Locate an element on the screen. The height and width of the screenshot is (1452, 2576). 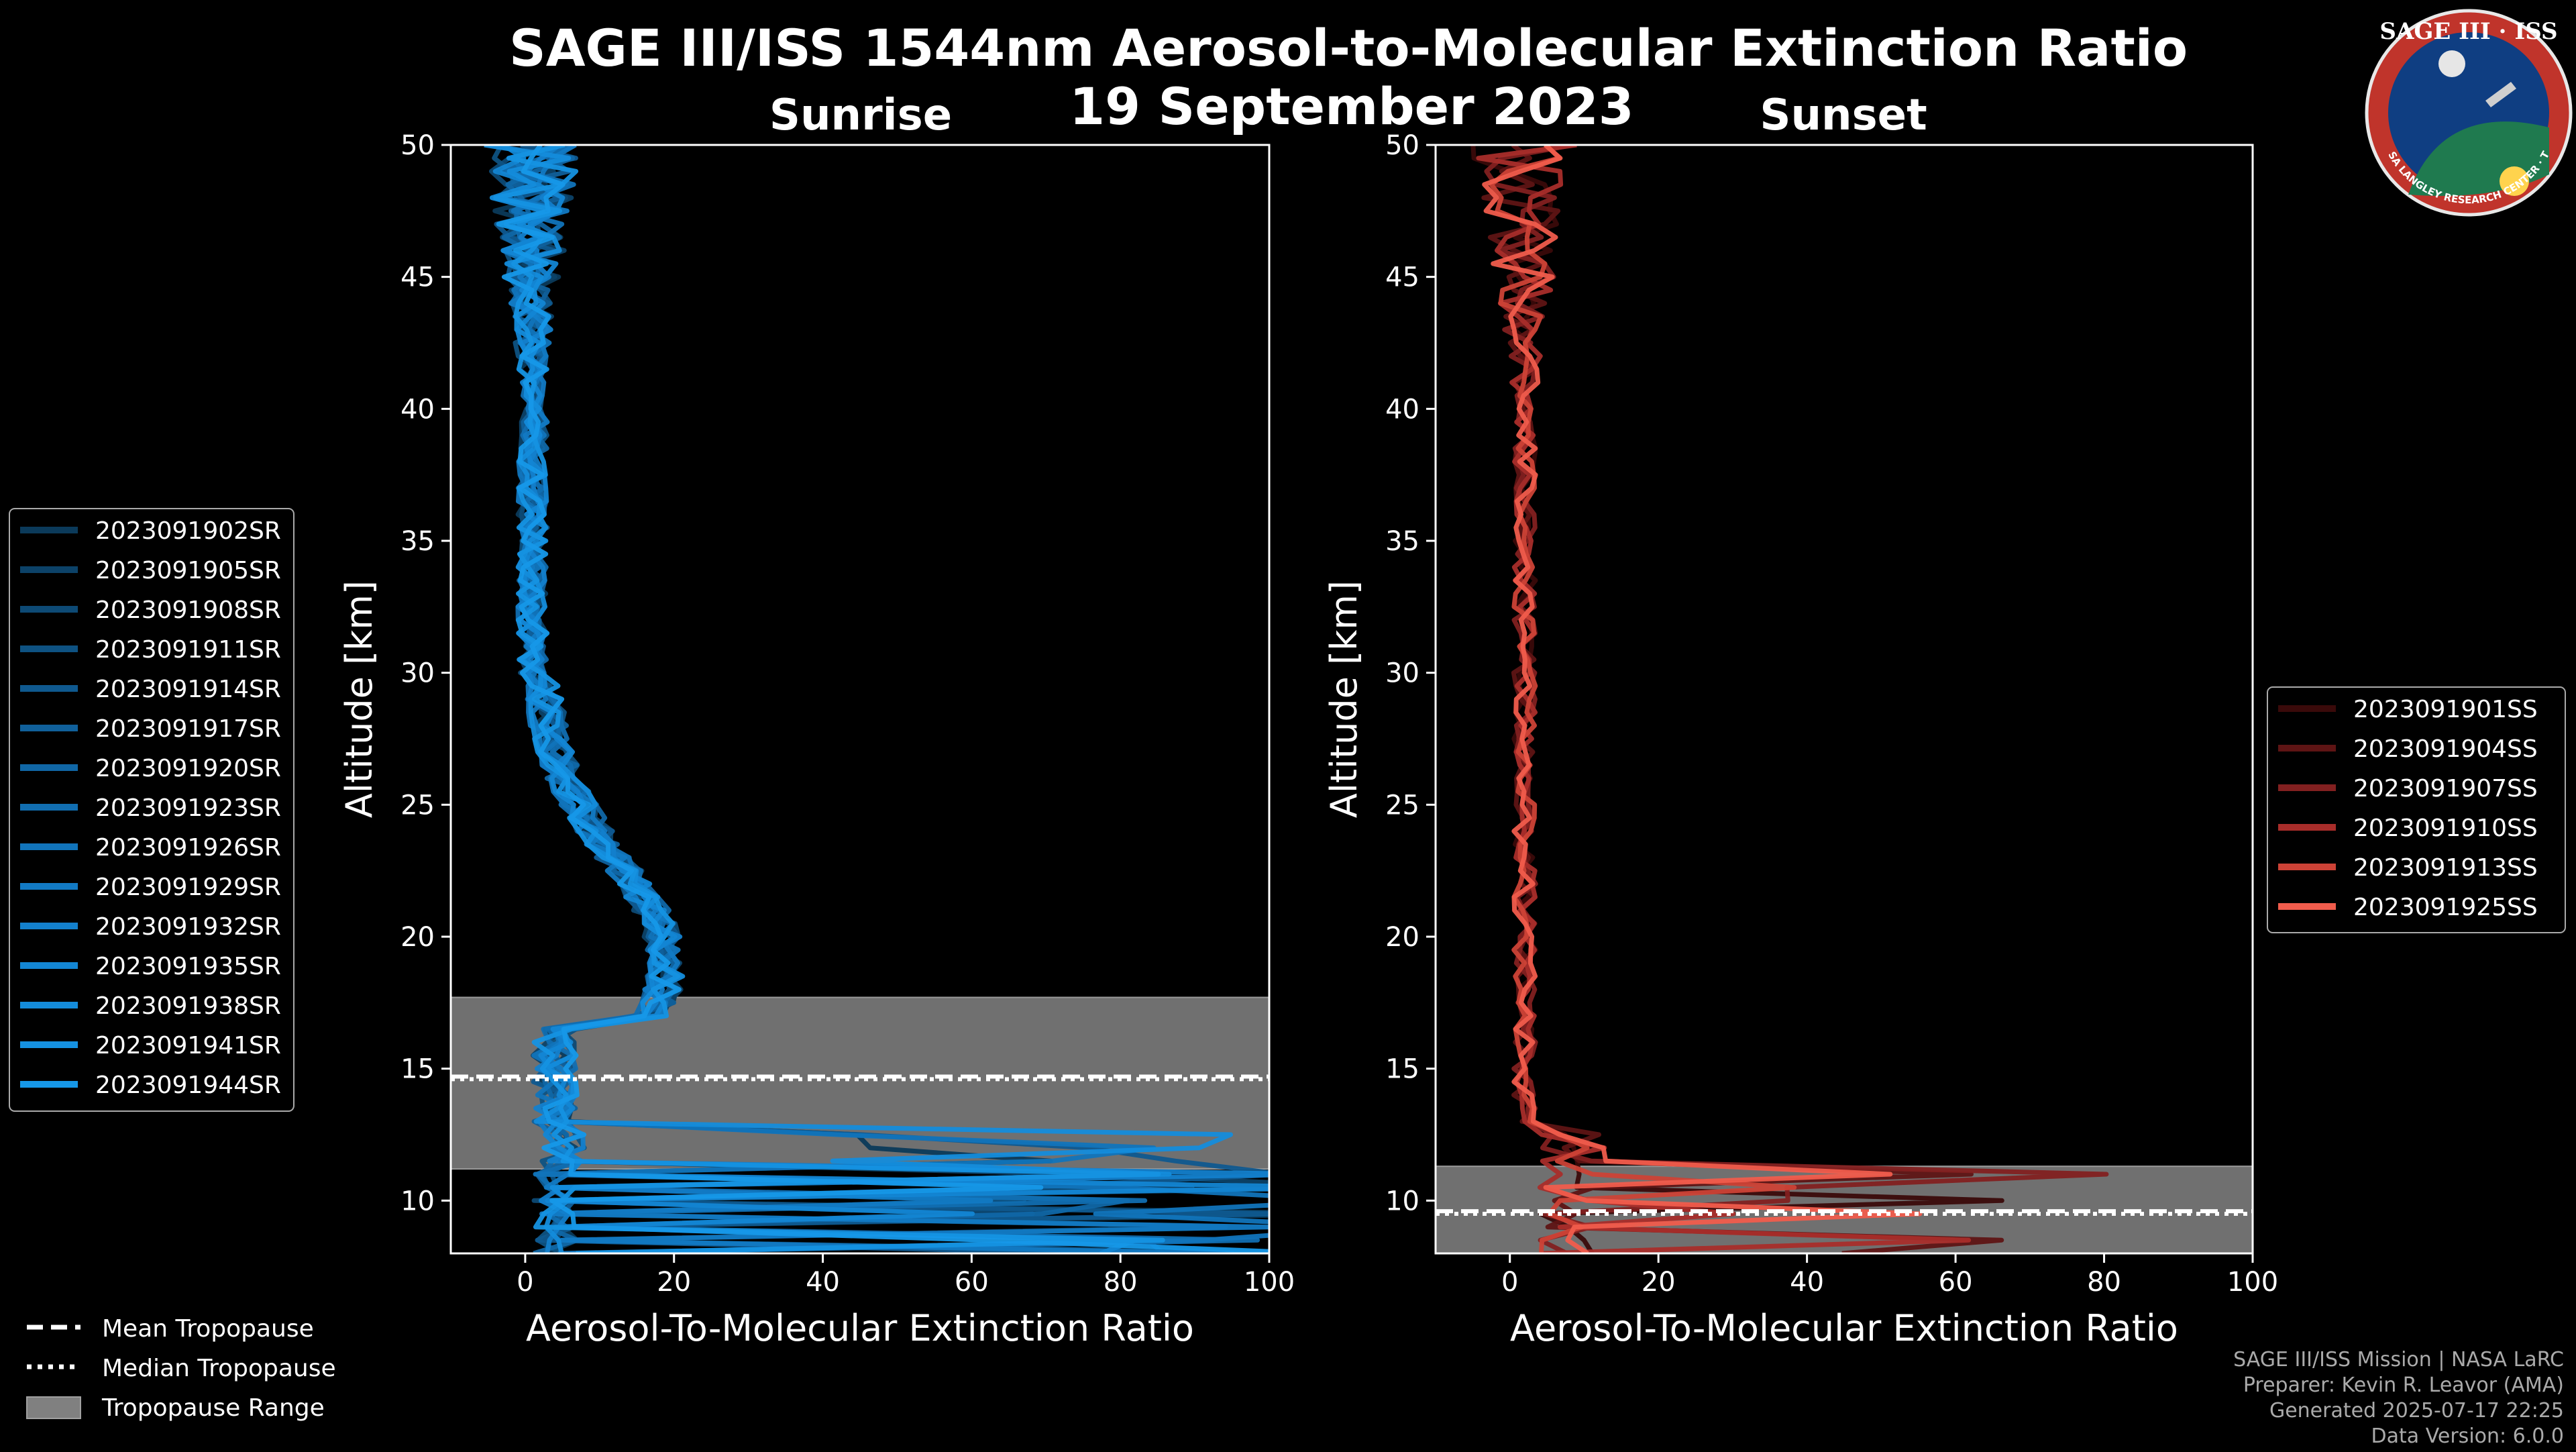
legend-entry: 2023091944SR is located at coordinates (150, 1086).